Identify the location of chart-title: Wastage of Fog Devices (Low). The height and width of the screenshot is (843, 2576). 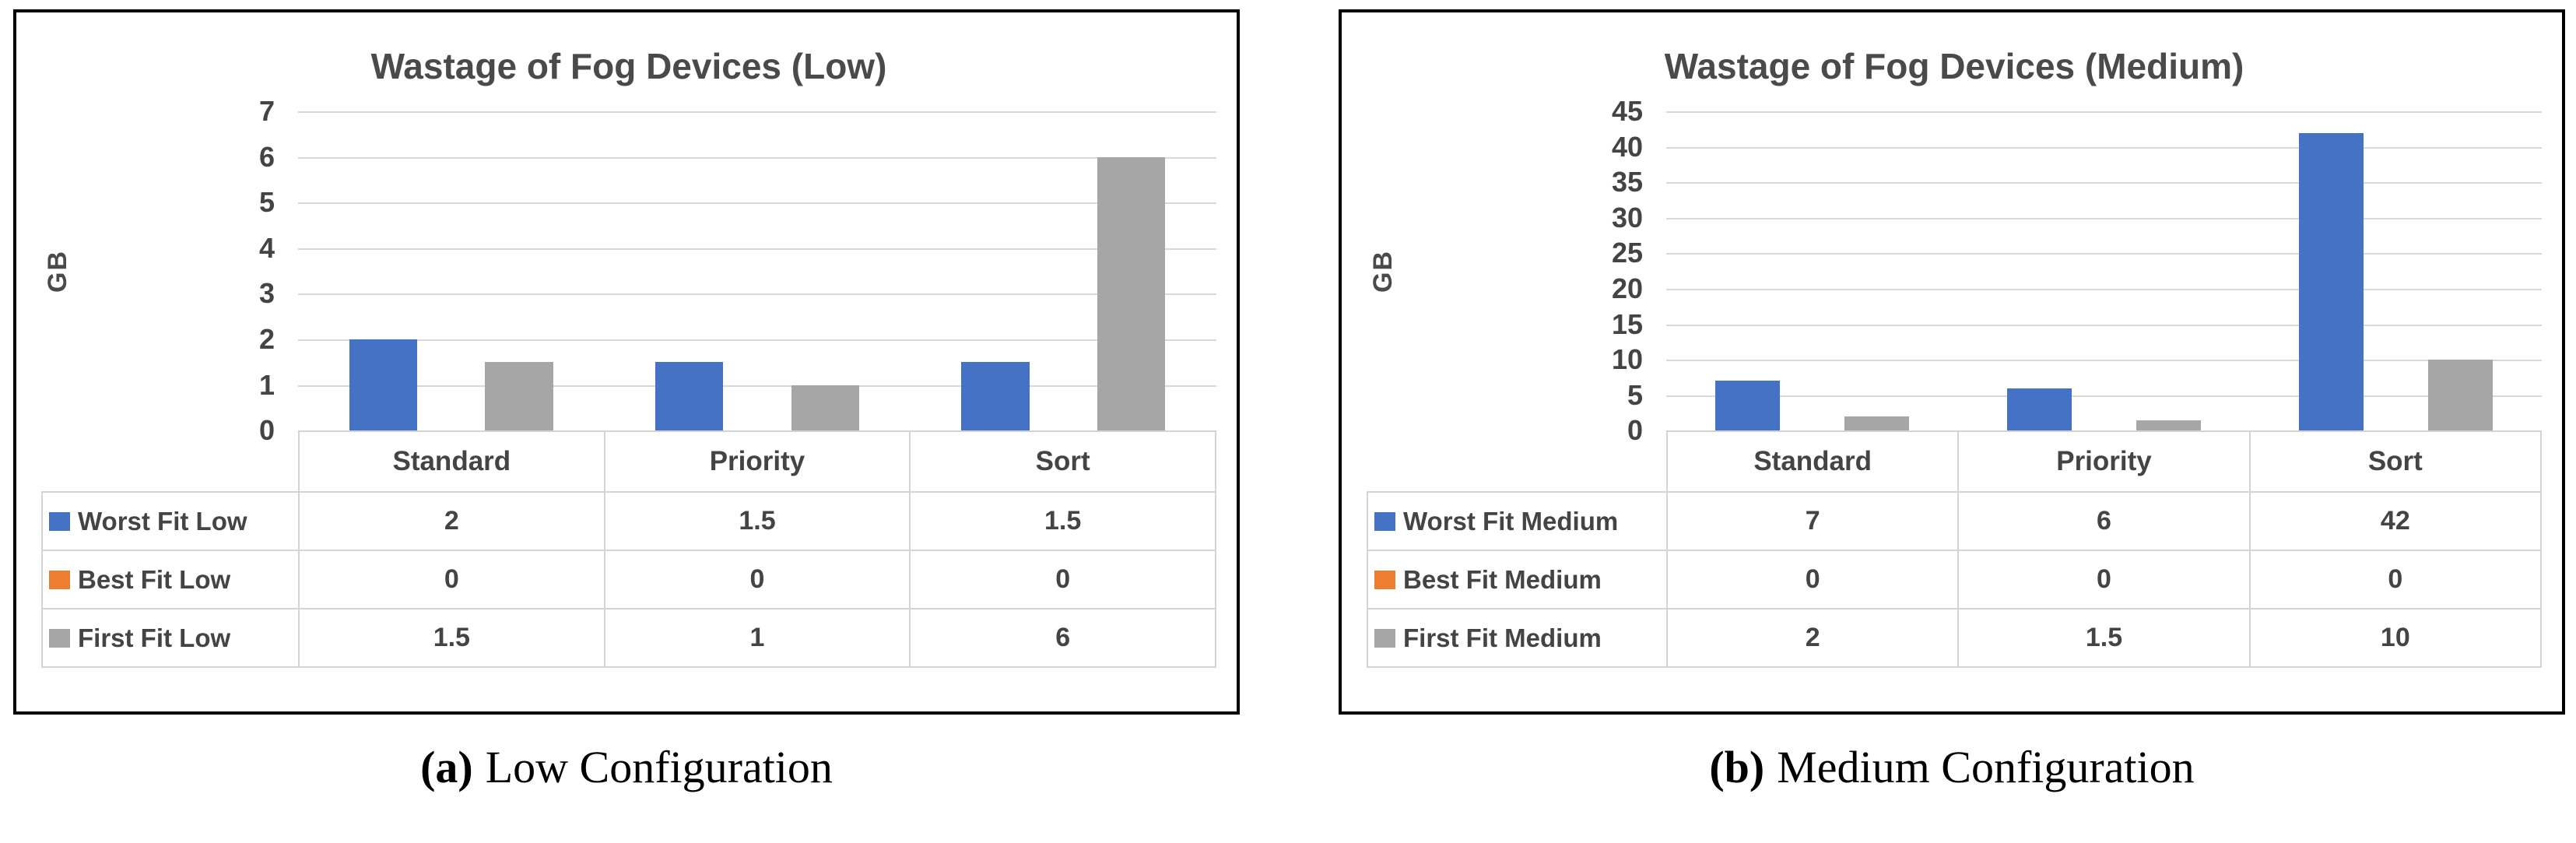
(629, 66).